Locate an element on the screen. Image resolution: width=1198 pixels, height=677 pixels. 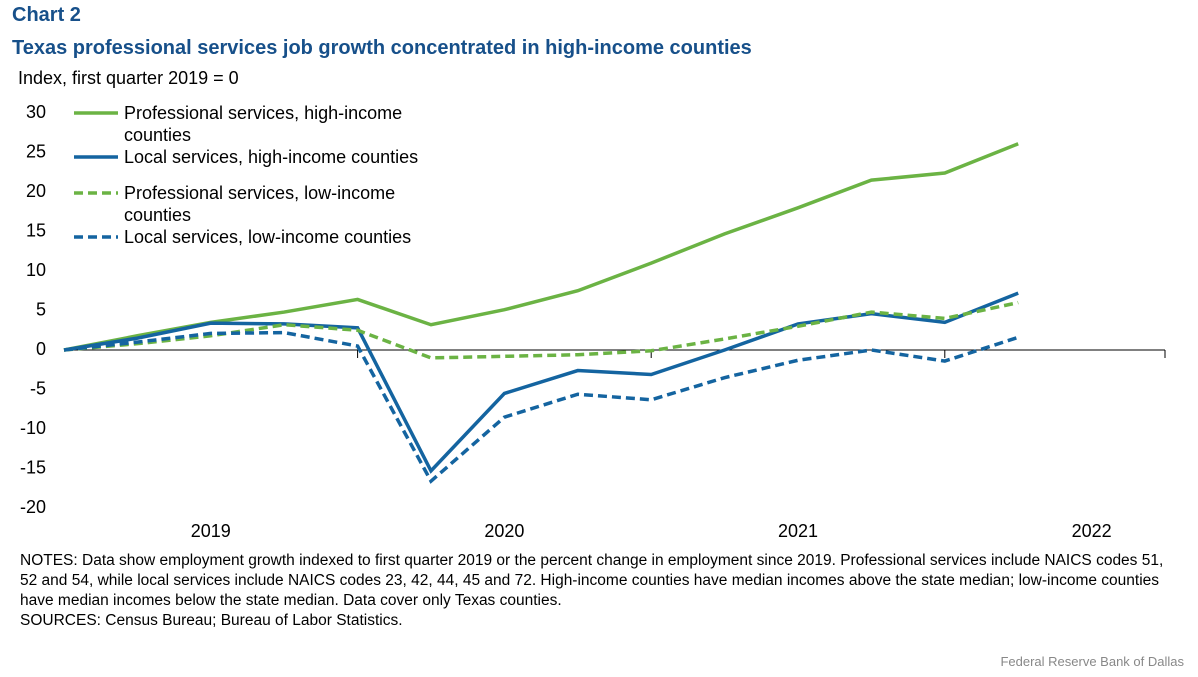
legend-label: Local services, high-income counties is located at coordinates (271, 157).